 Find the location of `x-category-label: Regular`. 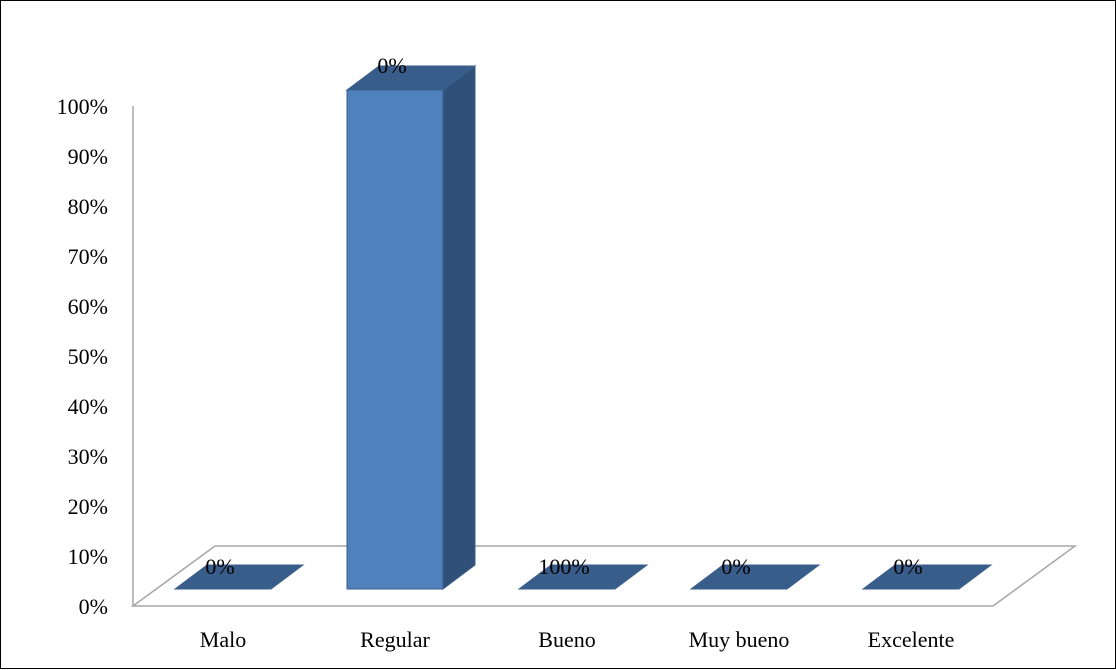

x-category-label: Regular is located at coordinates (395, 639).